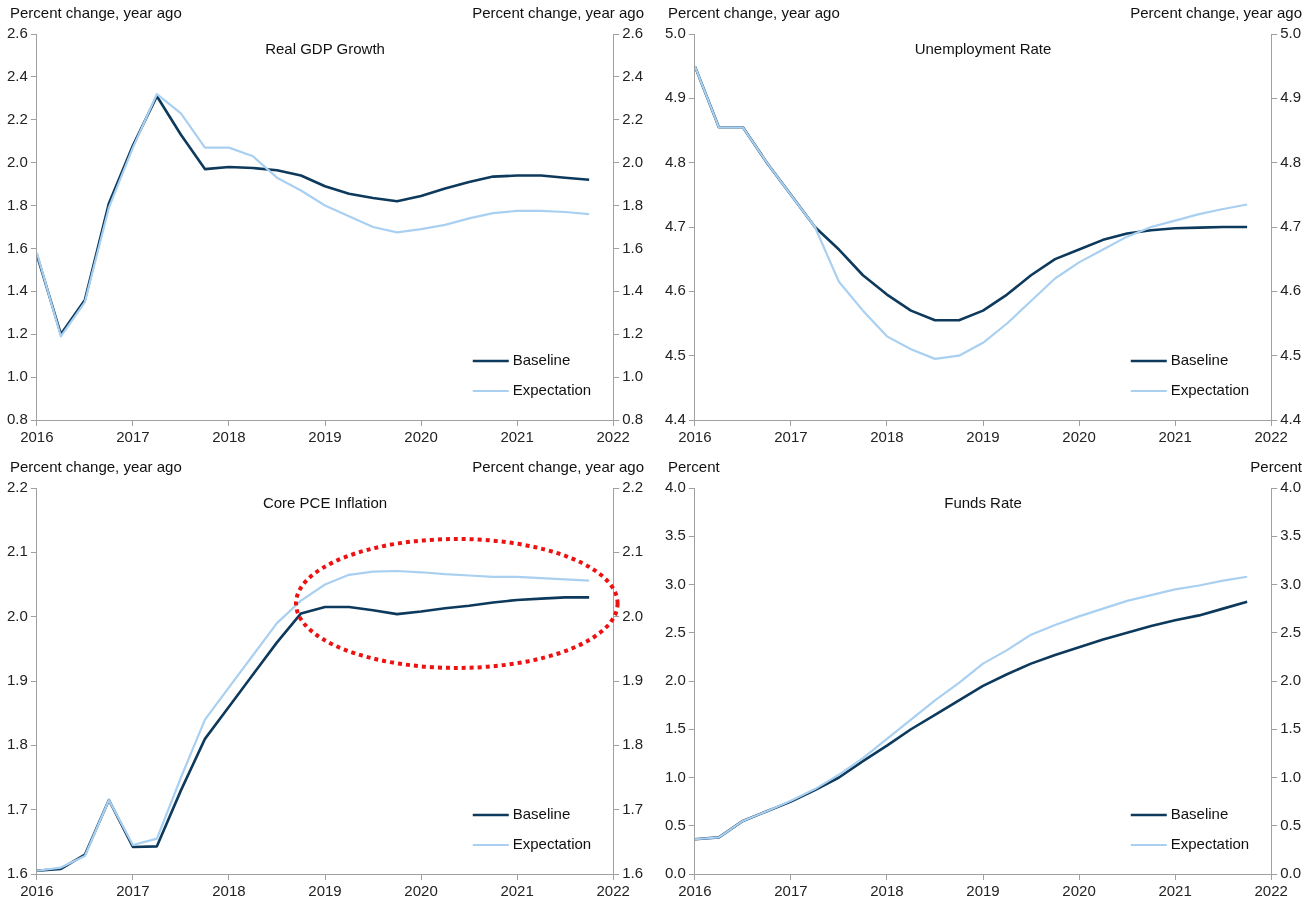 Image resolution: width=1316 pixels, height=909 pixels. Describe the element at coordinates (96, 466) in the screenshot. I see `y-axis-title: Percent change, year ago` at that location.